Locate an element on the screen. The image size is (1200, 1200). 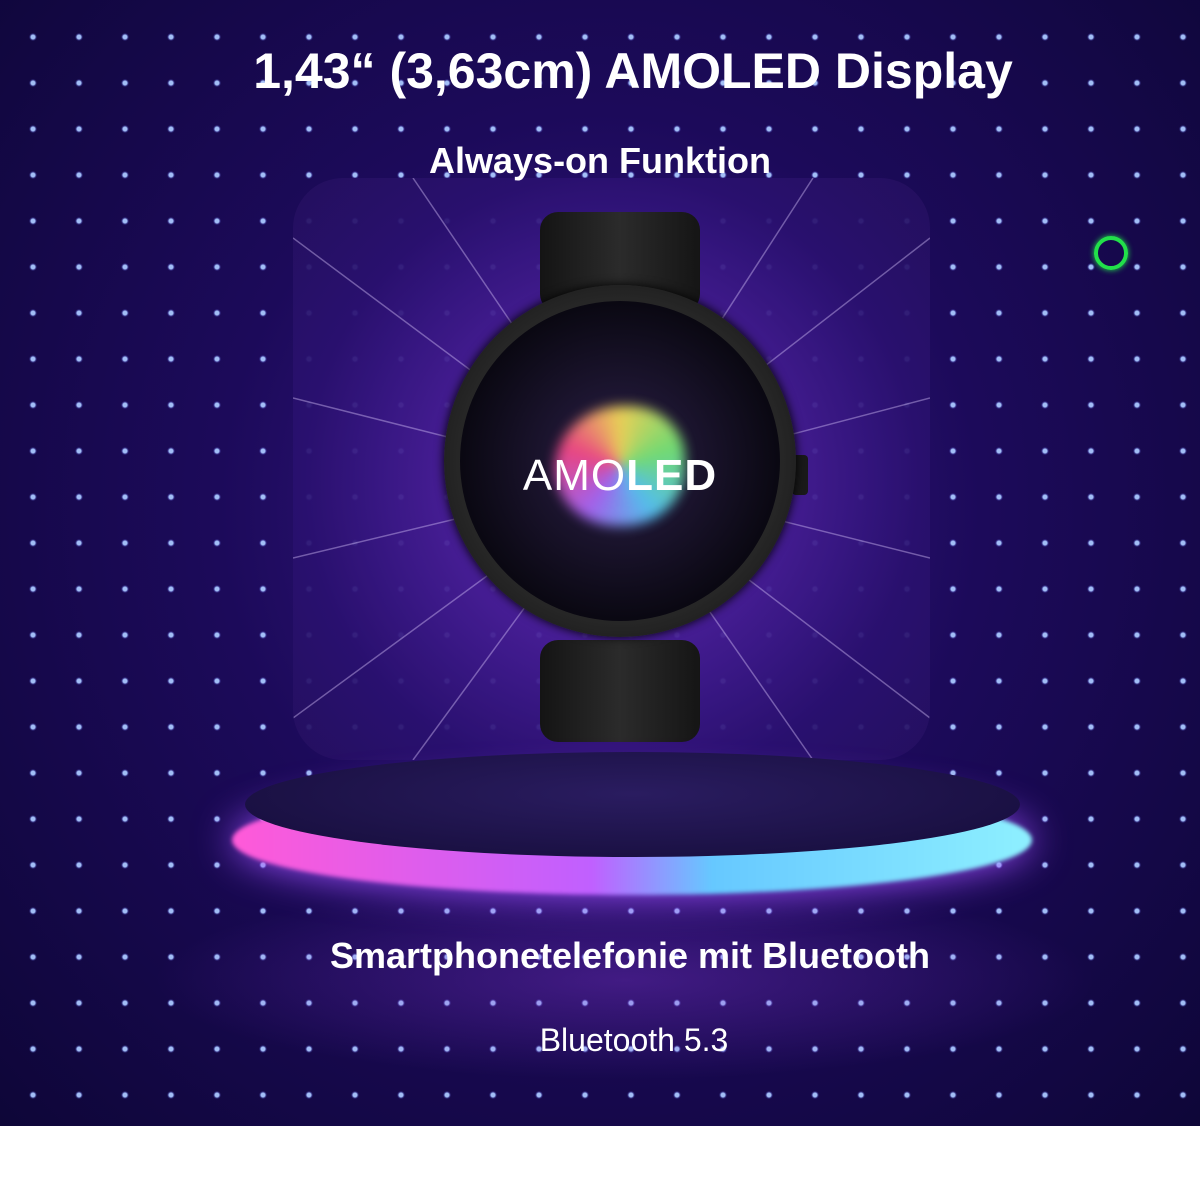
watch-crown is located at coordinates (800, 475).